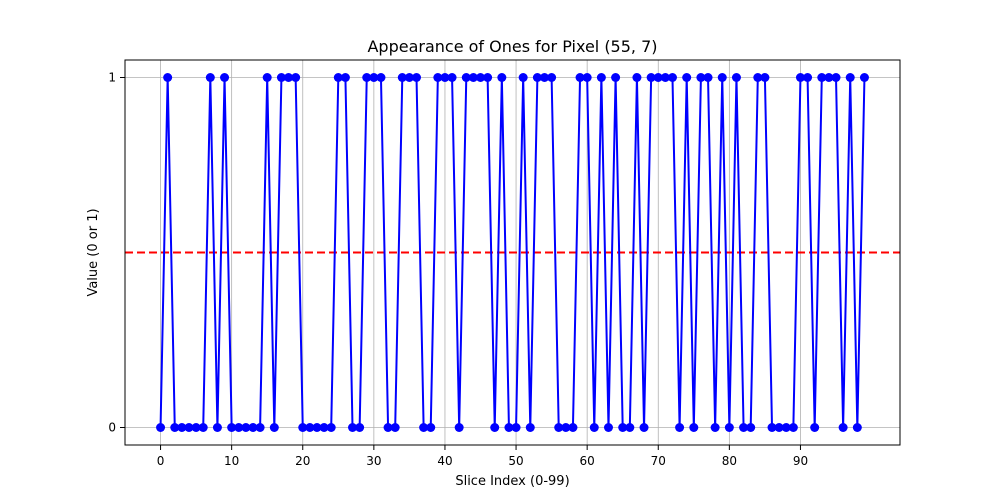 The width and height of the screenshot is (1000, 500). Describe the element at coordinates (515, 461) in the screenshot. I see `x-tick-label: 50` at that location.